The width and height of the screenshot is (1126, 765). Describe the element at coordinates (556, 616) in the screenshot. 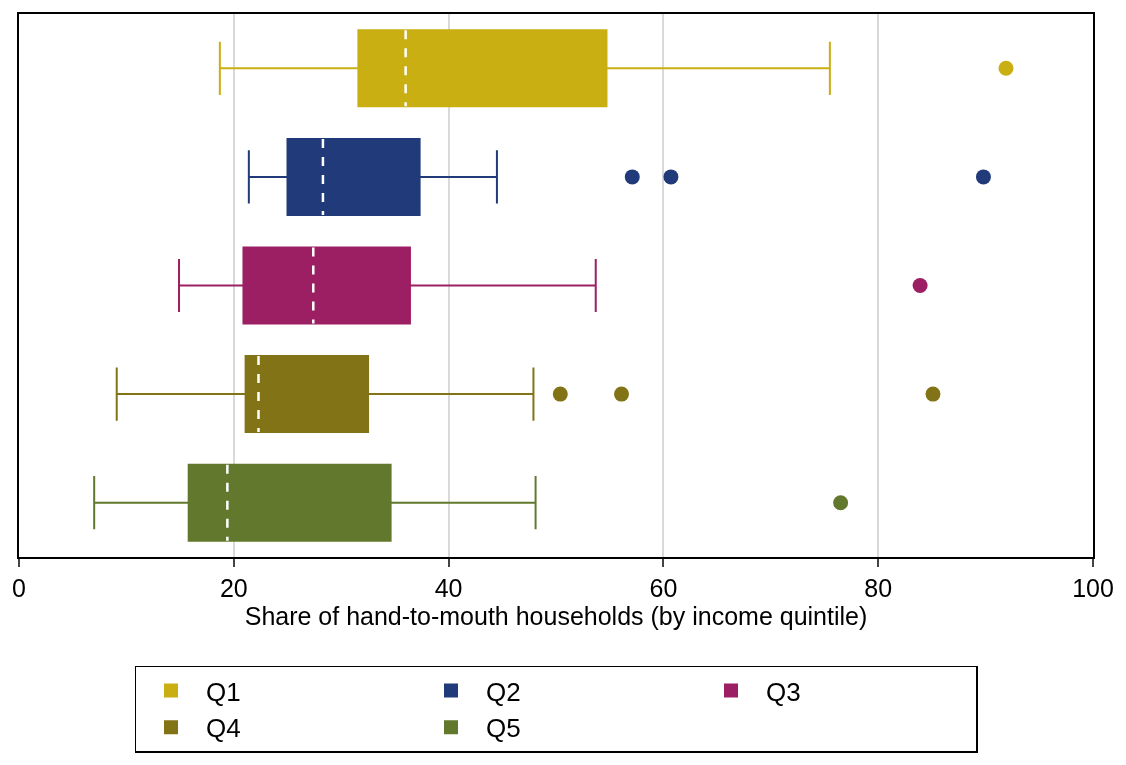

I see `x-axis-title: Share of hand-to-mouth households (by income quintile)` at that location.